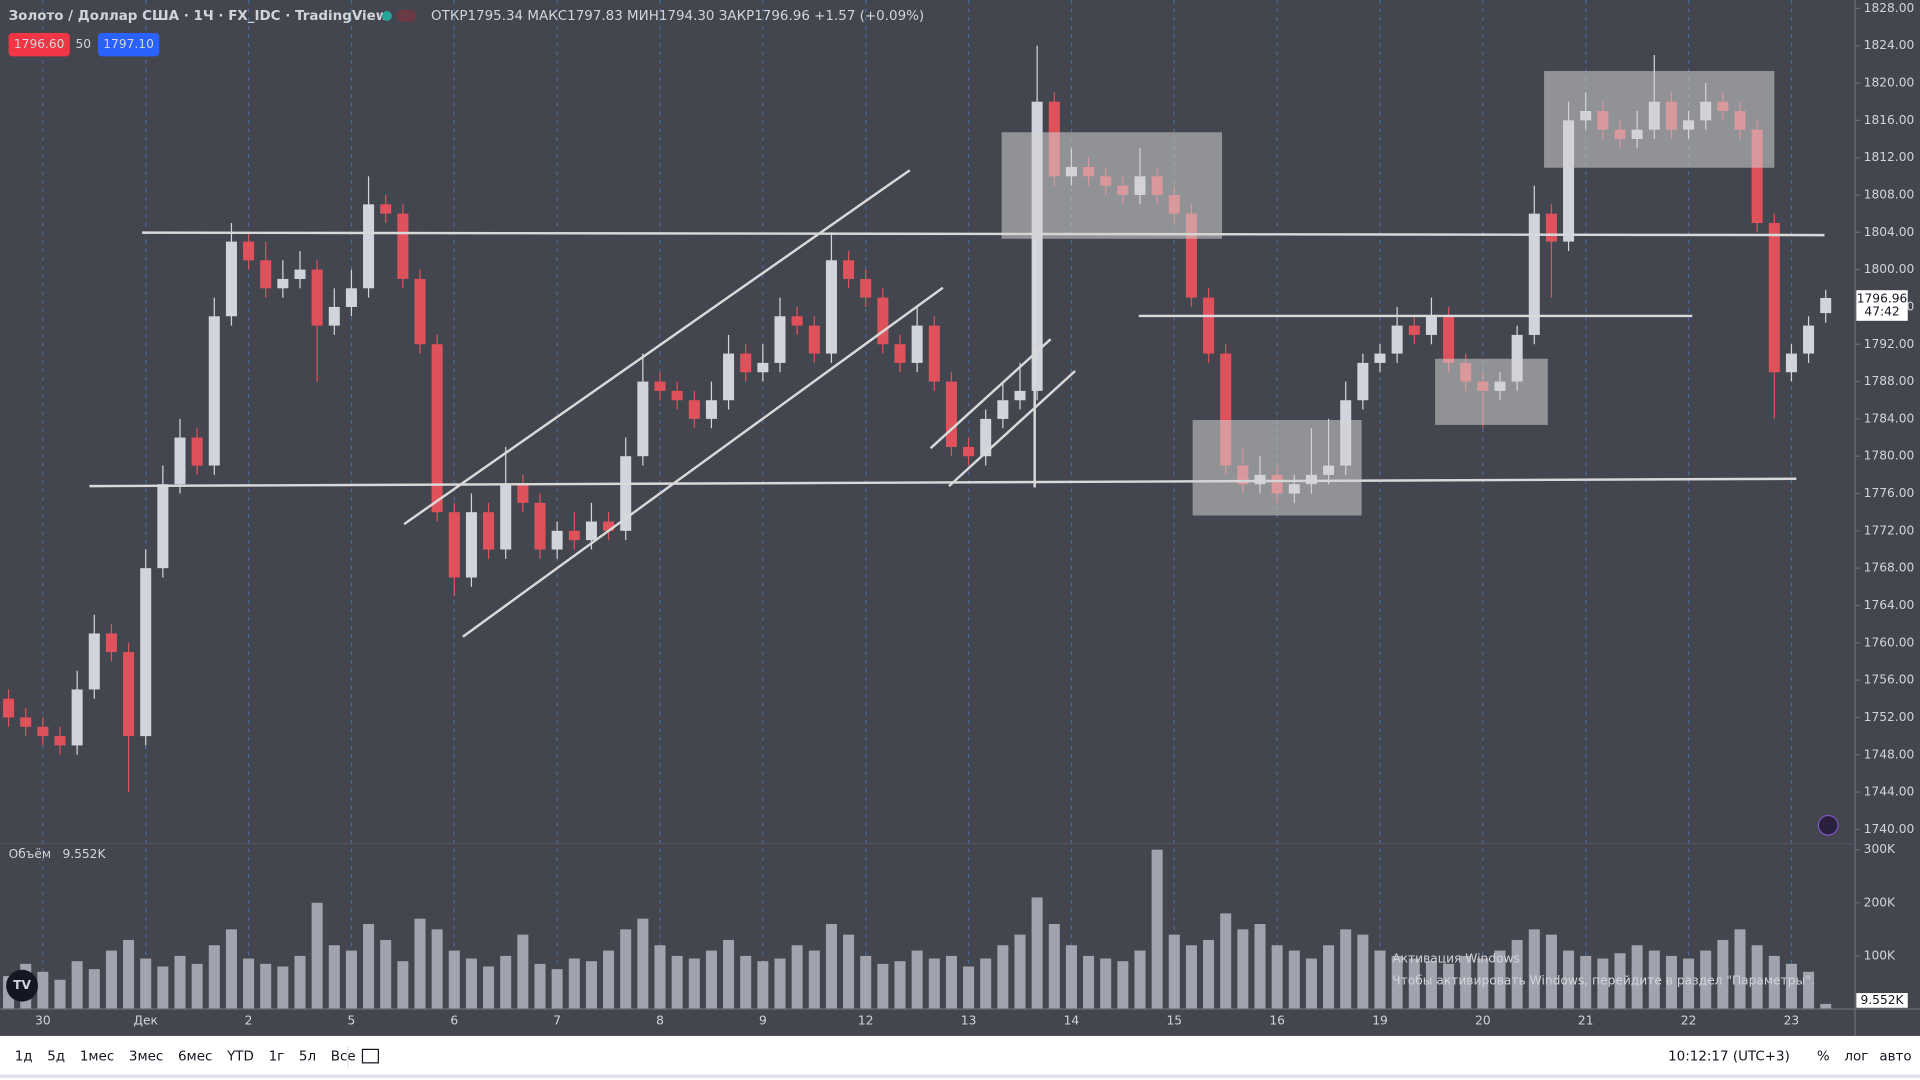  What do you see at coordinates (128, 45) in the screenshot?
I see `ask-box` at bounding box center [128, 45].